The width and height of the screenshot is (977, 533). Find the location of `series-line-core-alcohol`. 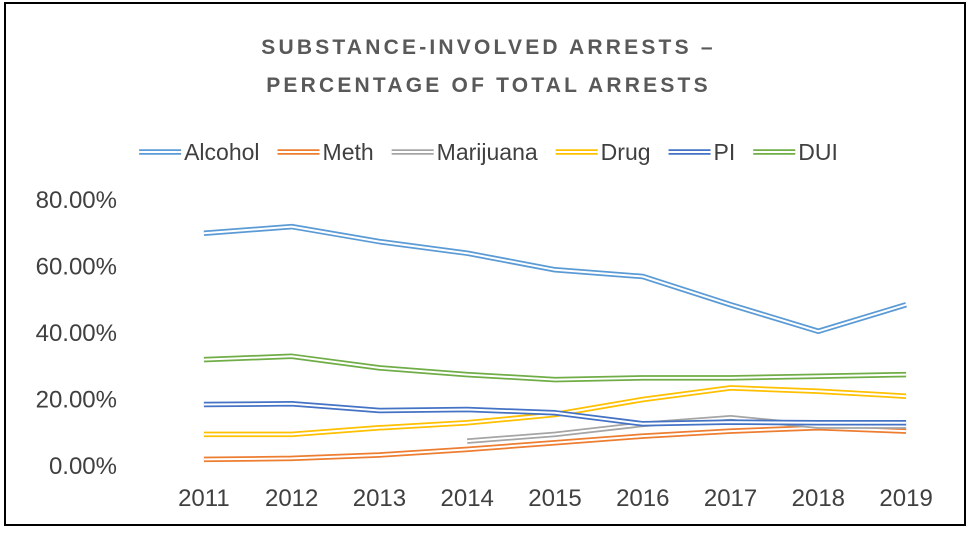

series-line-core-alcohol is located at coordinates (555, 279).